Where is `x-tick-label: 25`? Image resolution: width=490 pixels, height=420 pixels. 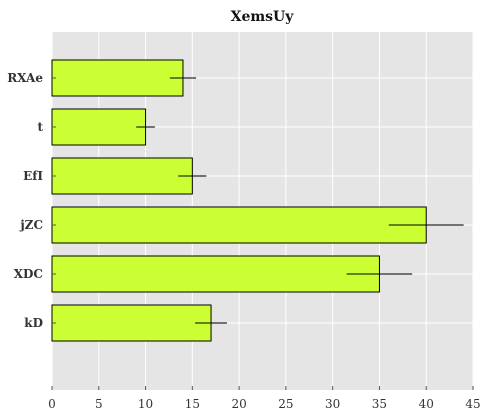 x-tick-label: 25 is located at coordinates (285, 404).